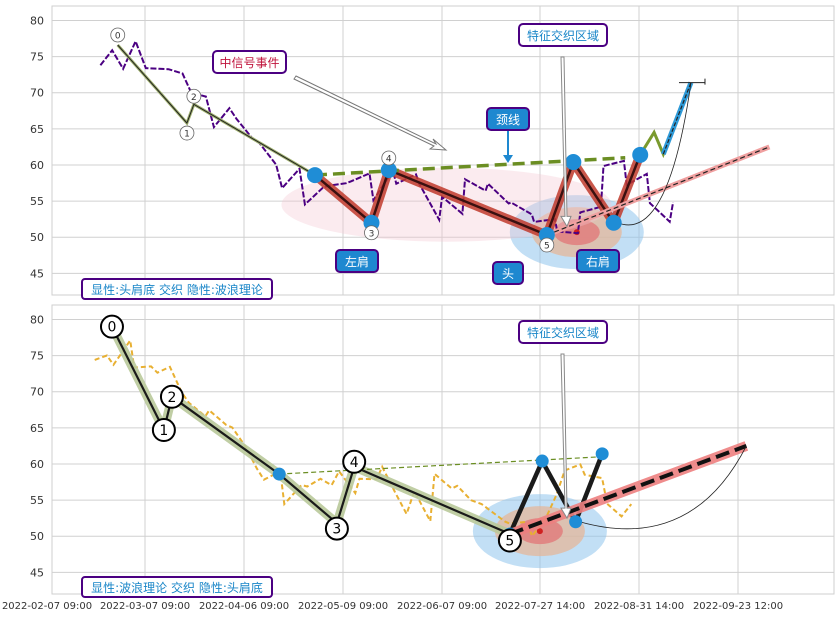  What do you see at coordinates (692, 81) in the screenshot?
I see `target-bracket` at bounding box center [692, 81].